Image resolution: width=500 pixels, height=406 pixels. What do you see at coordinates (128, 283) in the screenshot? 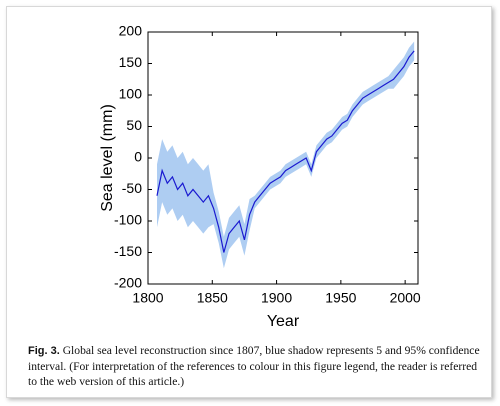
I see `y-tick-label: -200` at bounding box center [128, 283].